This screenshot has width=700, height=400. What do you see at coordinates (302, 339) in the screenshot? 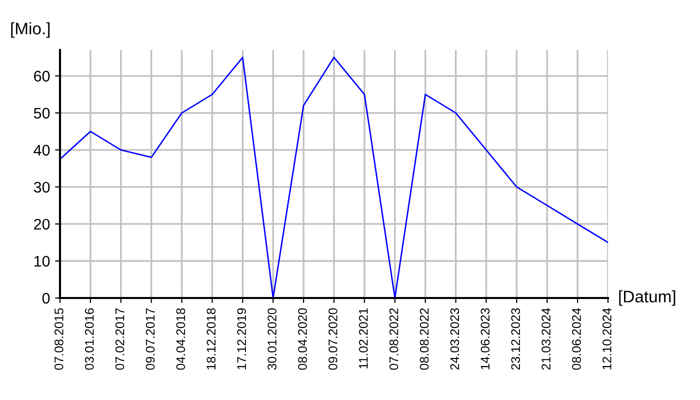
I see `x-tick-label: 08.04.2020` at bounding box center [302, 339].